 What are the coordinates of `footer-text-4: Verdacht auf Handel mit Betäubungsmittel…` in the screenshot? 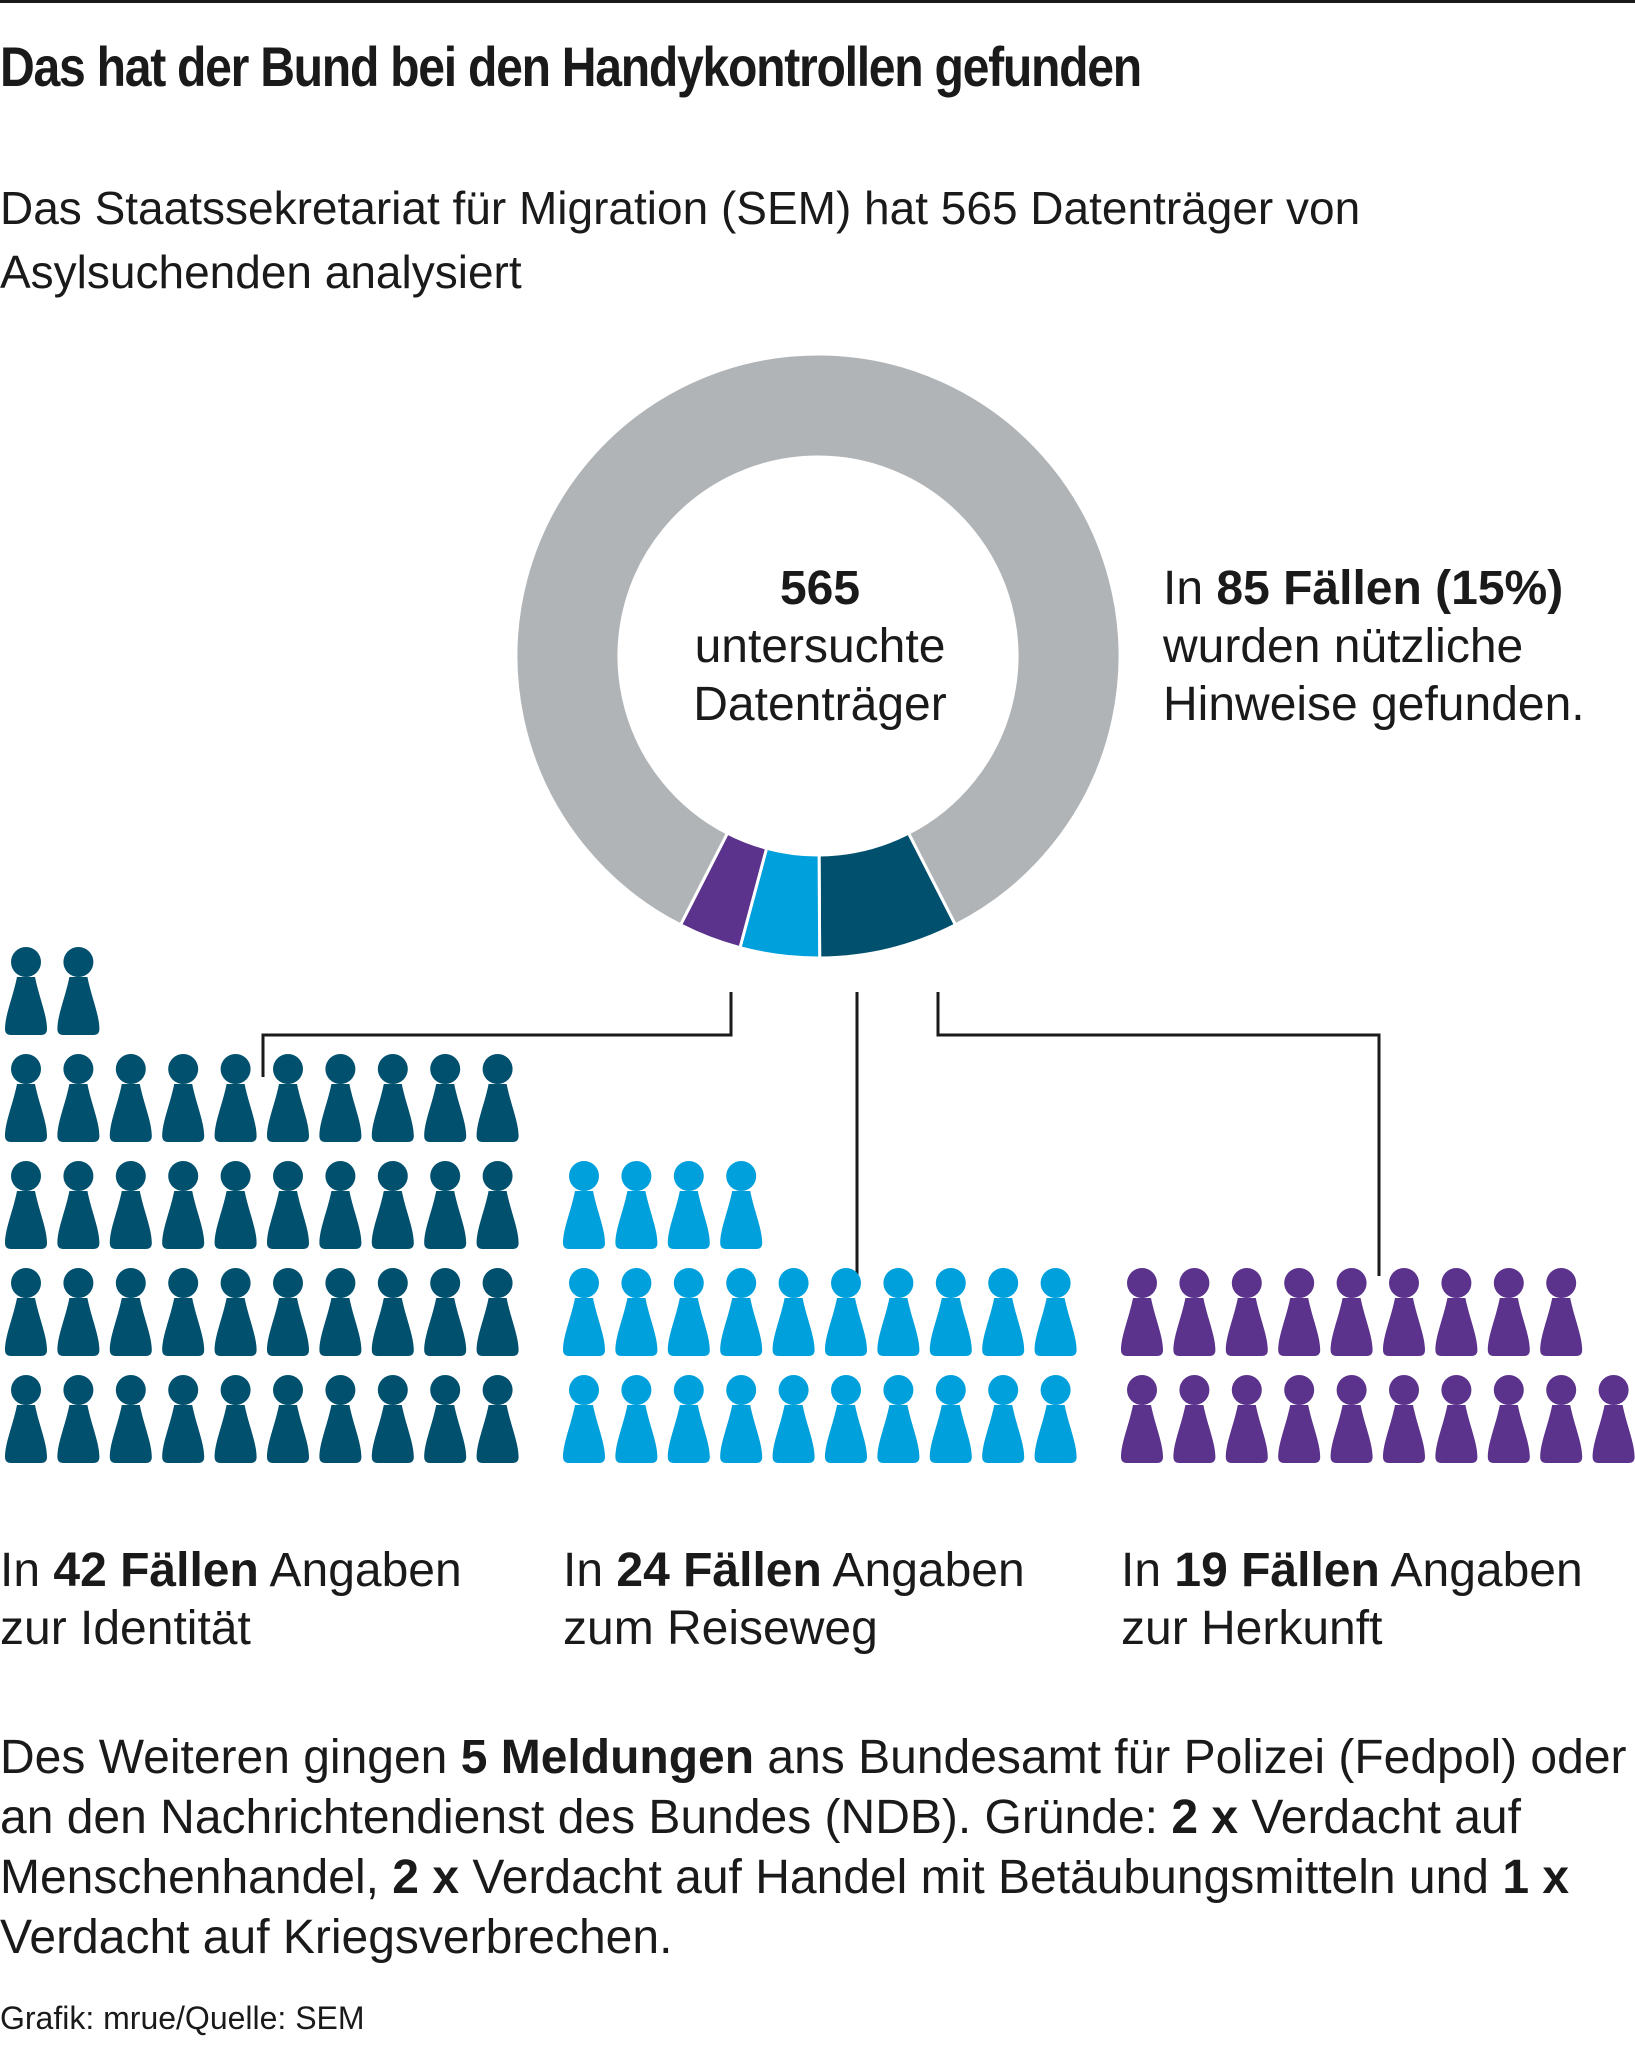 It's located at (981, 1877).